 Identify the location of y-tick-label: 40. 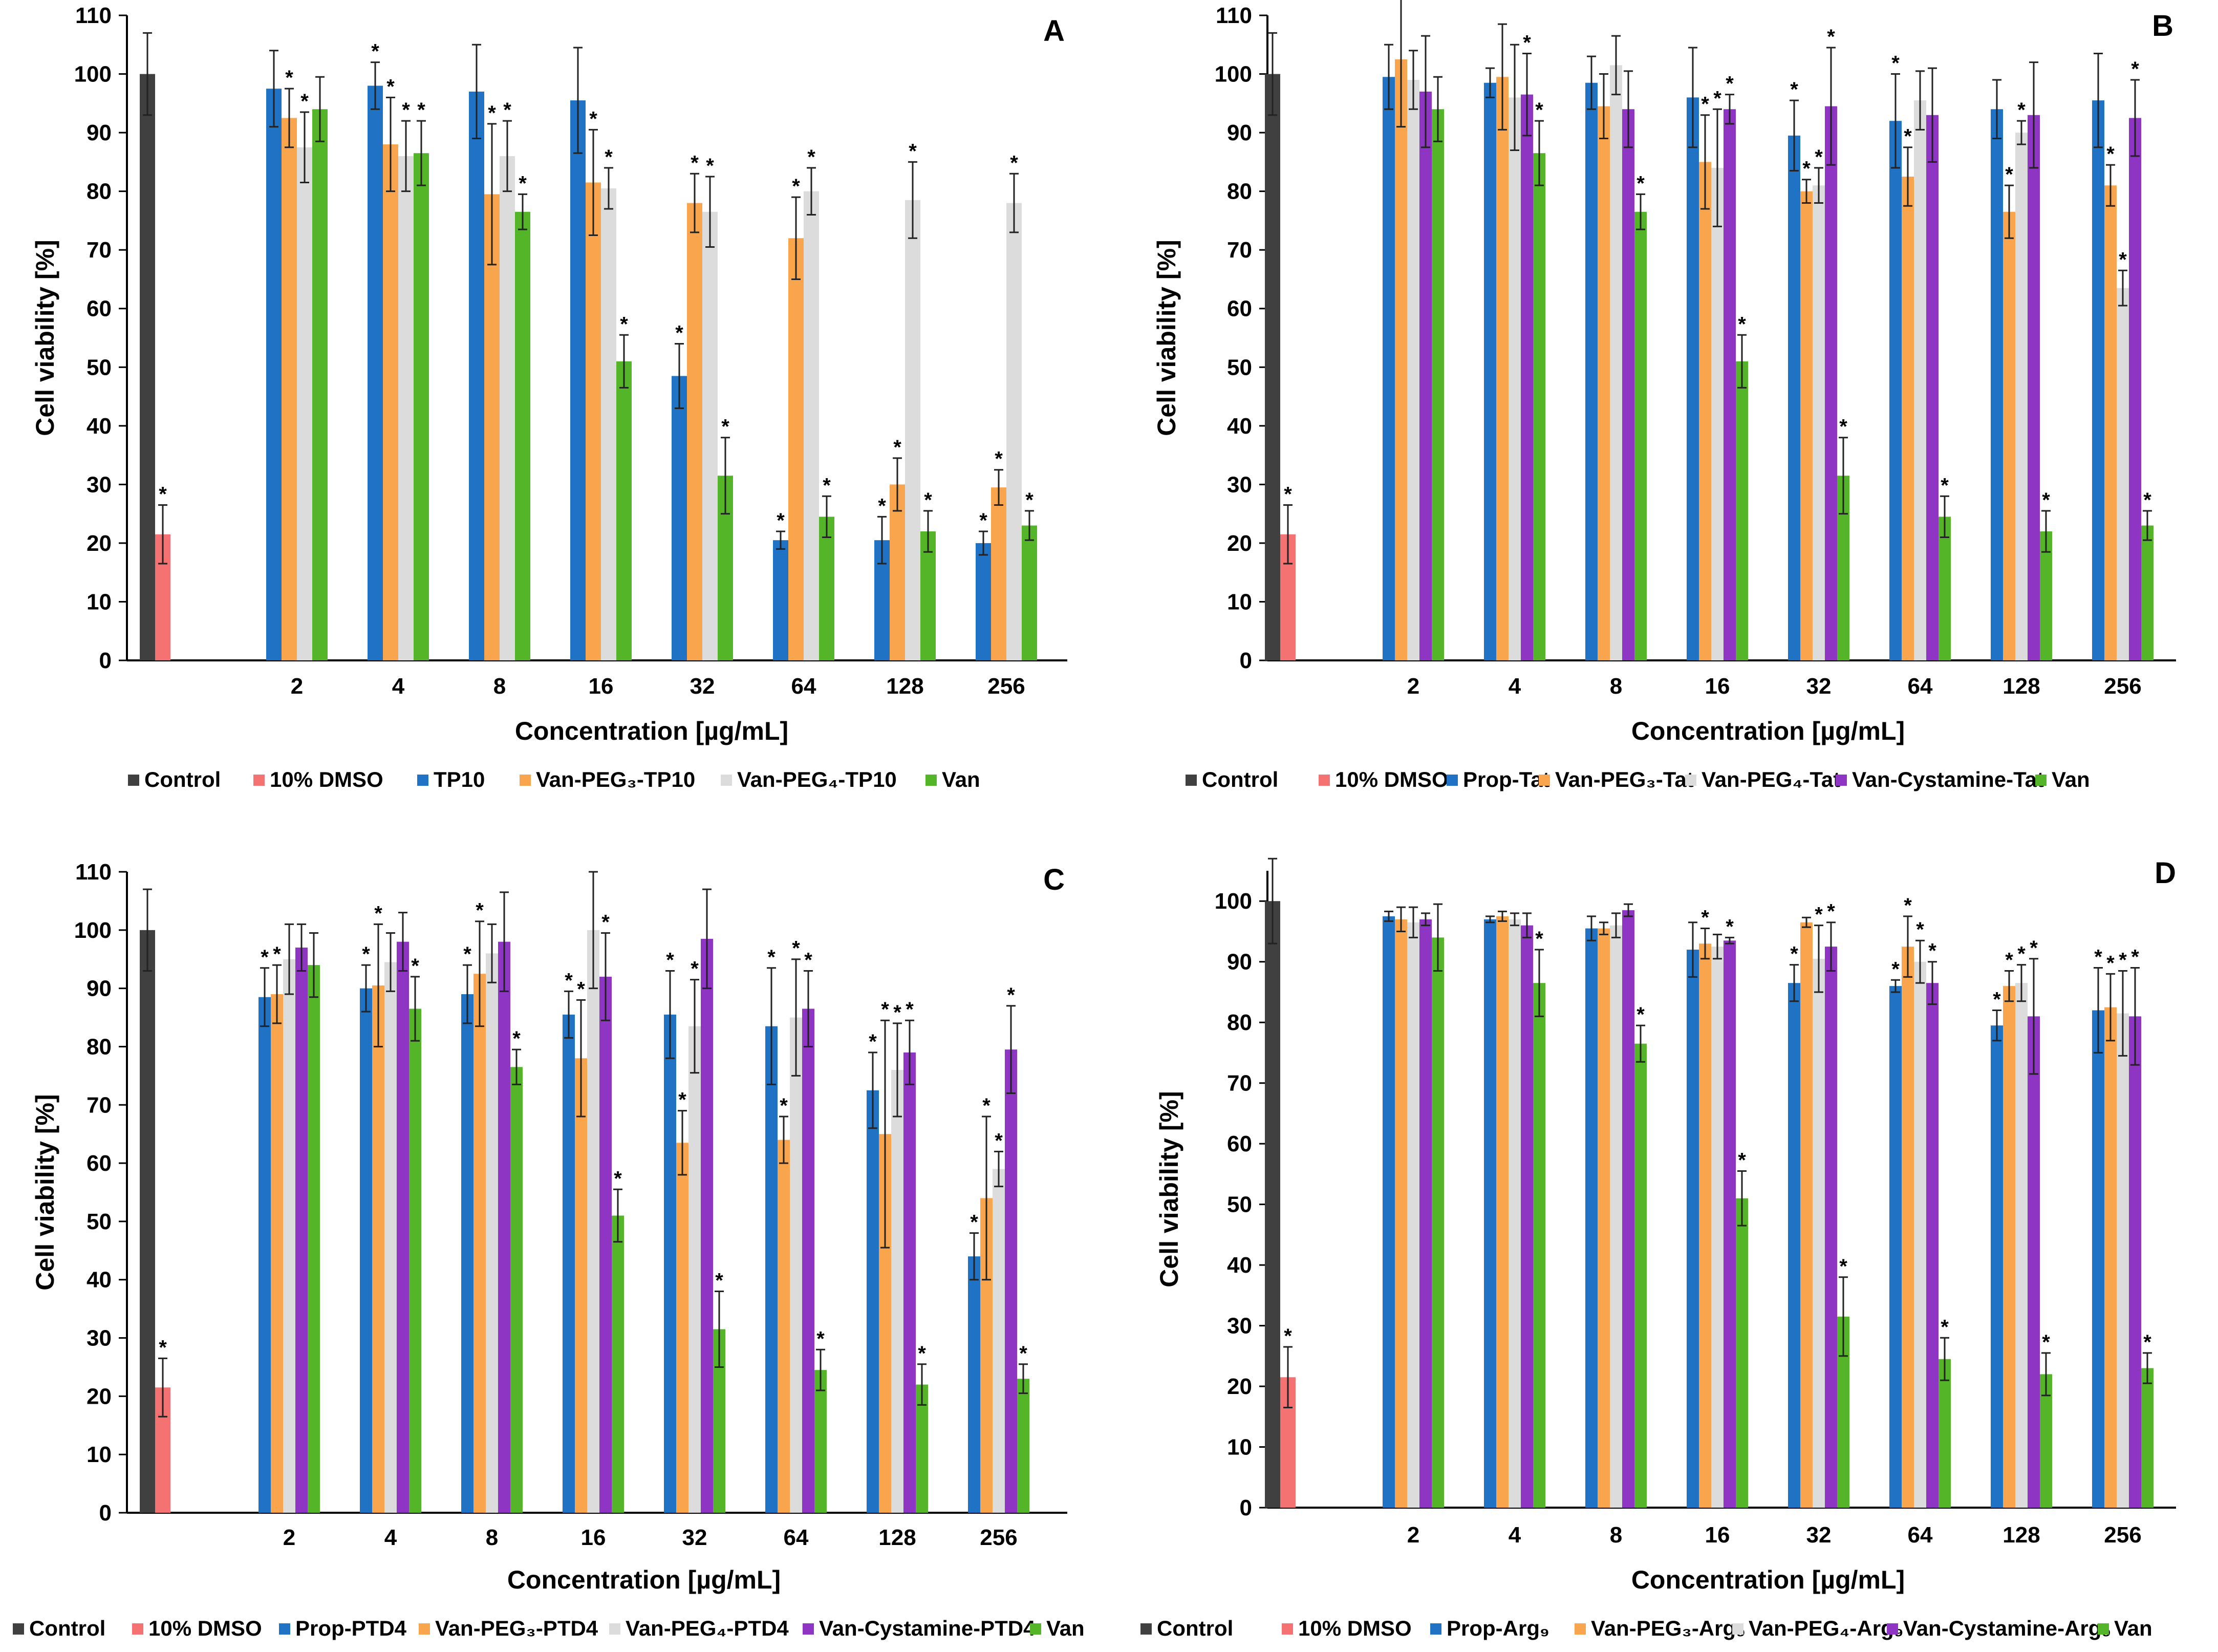
(99, 426).